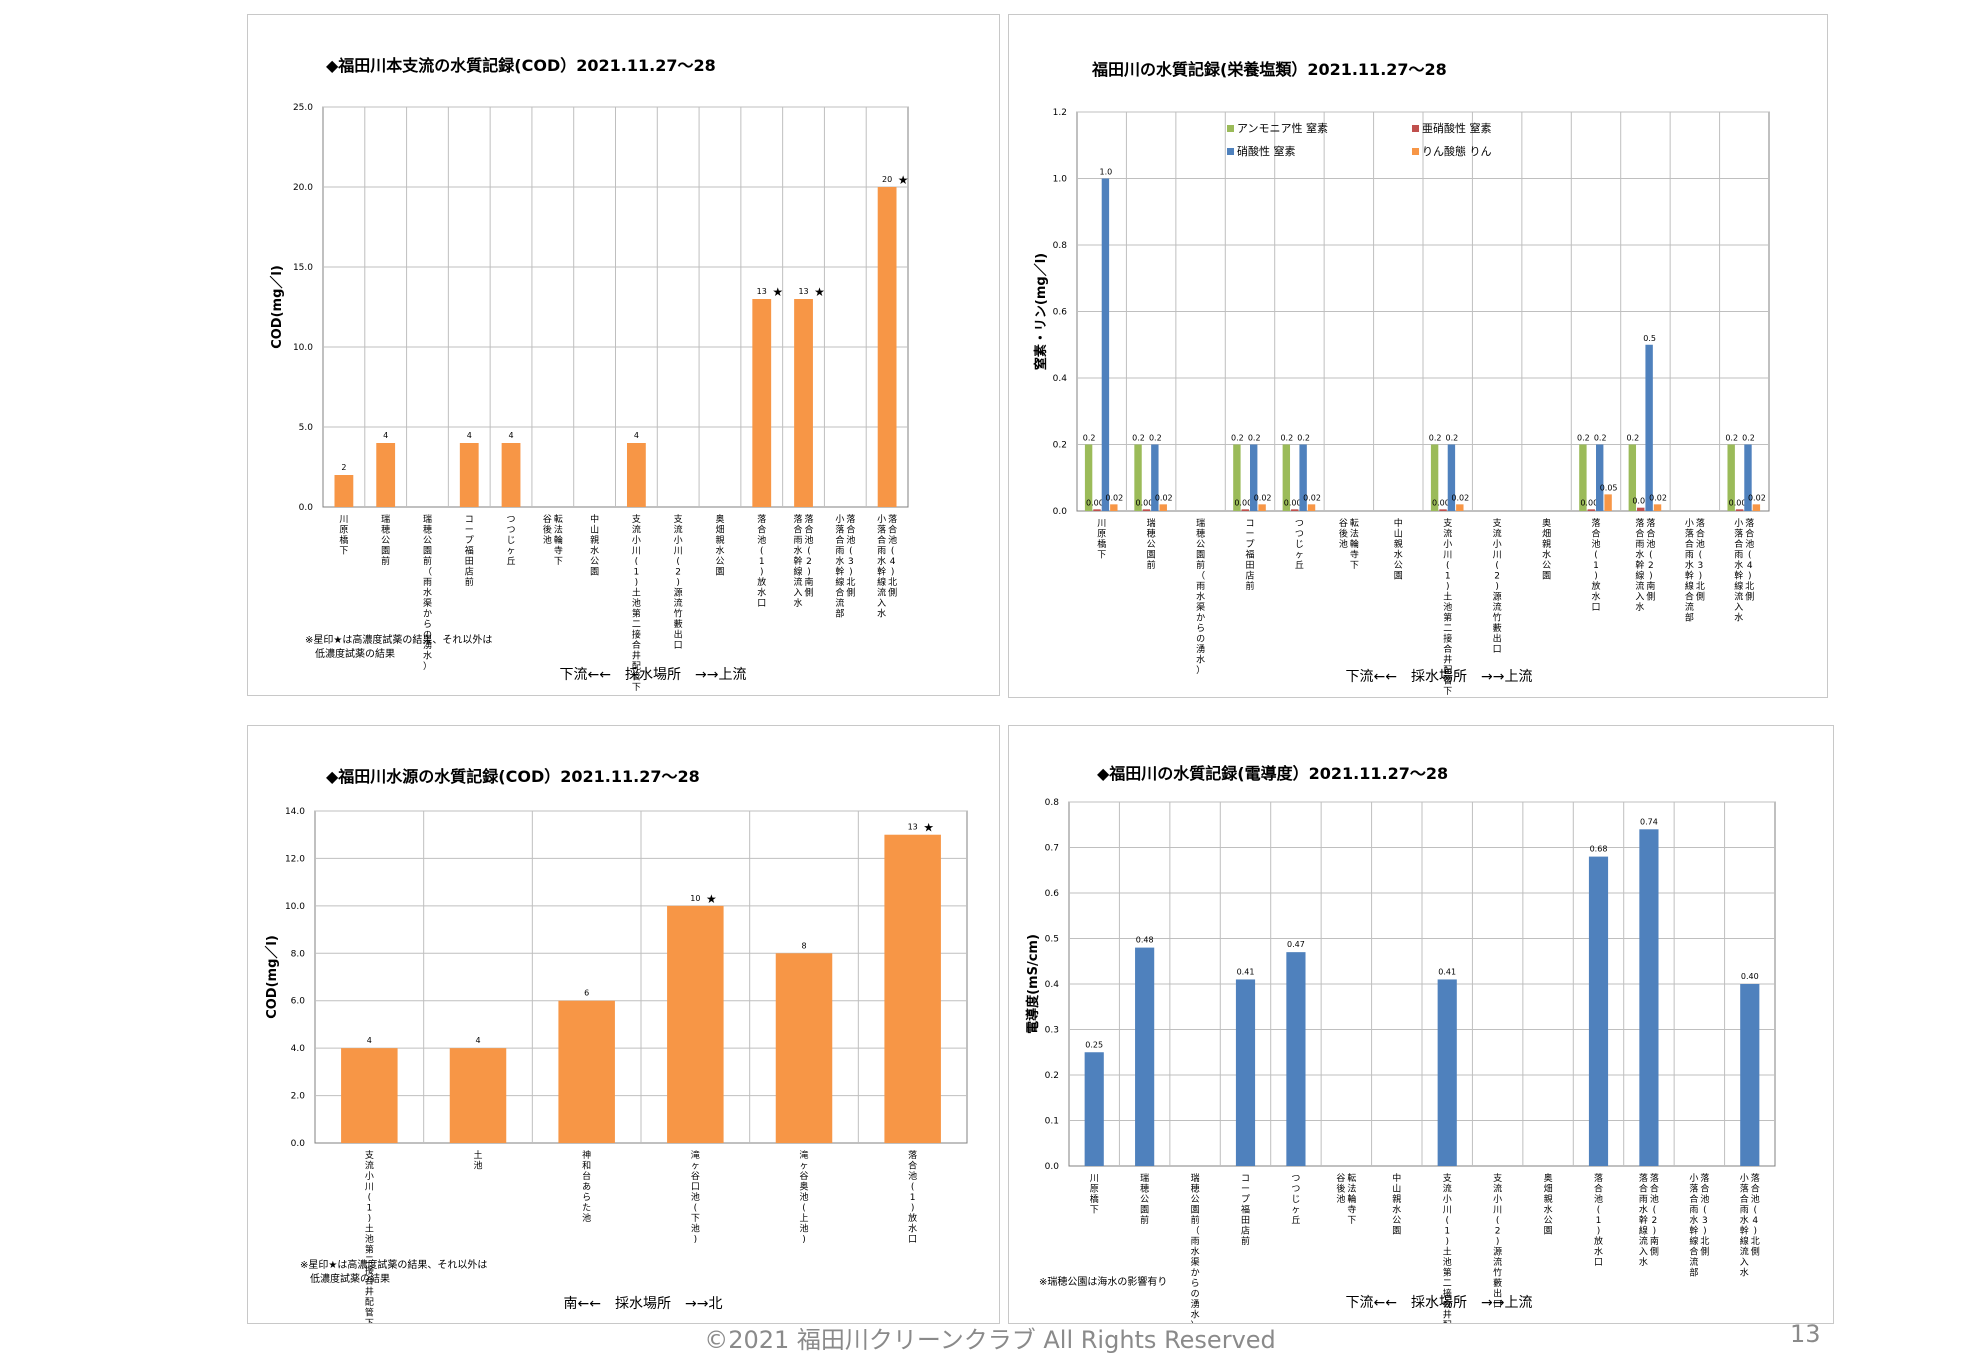 Image resolution: width=1980 pixels, height=1371 pixels. I want to click on chart2-data-label: 0.005, so click(1295, 502).